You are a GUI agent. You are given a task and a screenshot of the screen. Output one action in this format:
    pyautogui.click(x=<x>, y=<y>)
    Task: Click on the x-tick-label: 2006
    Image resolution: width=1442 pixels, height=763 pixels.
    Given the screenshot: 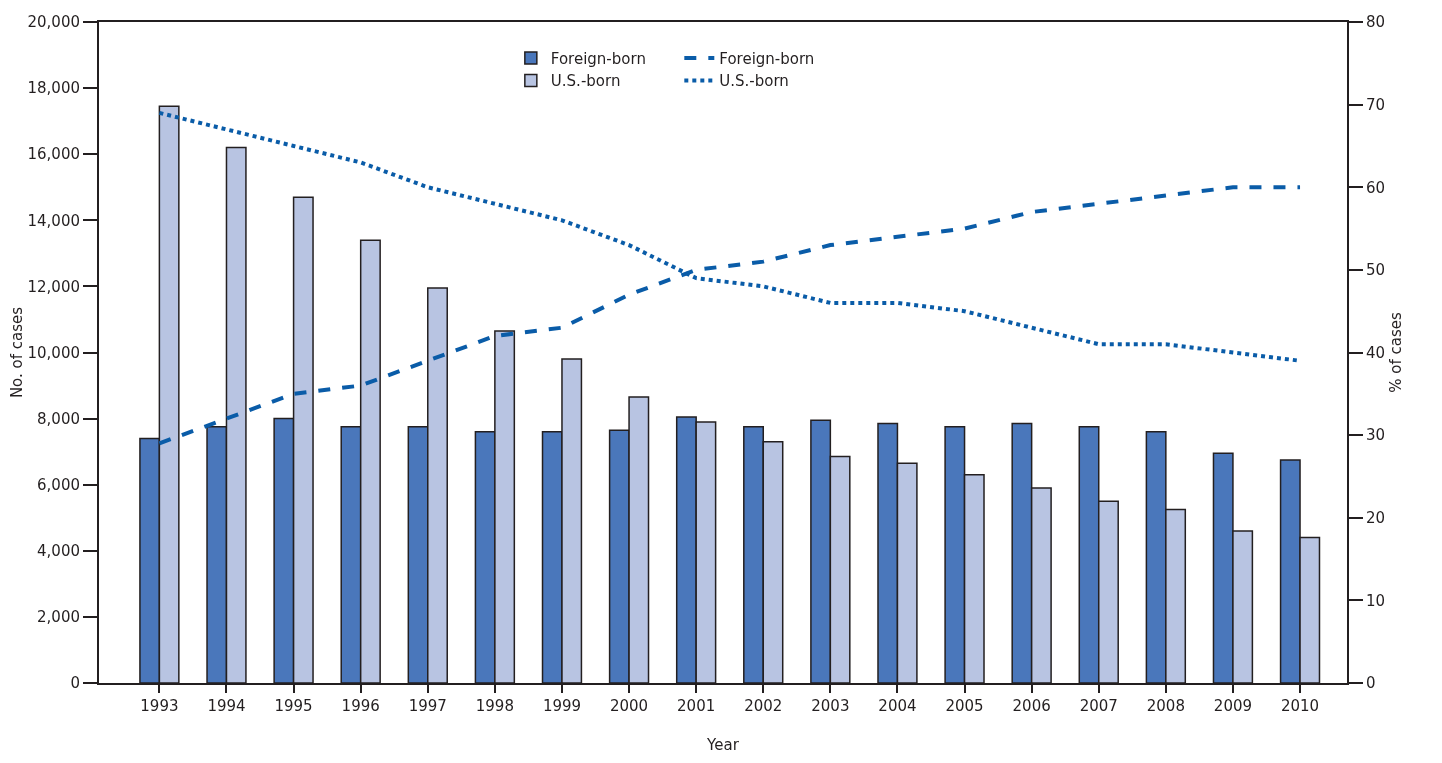 What is the action you would take?
    pyautogui.click(x=1031, y=706)
    